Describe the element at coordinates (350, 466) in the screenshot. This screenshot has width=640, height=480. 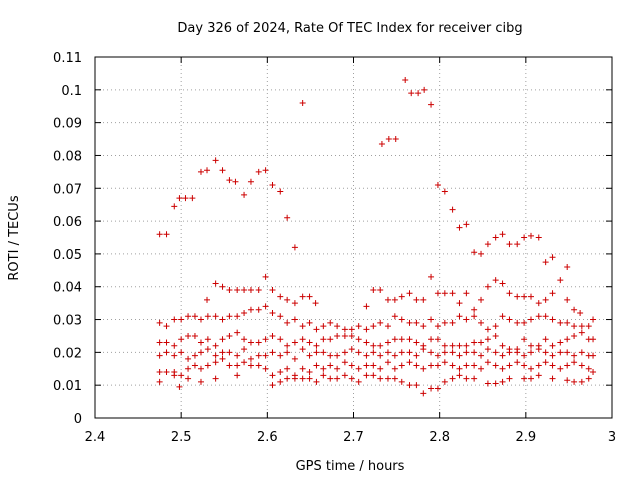
I see `x-axis-label: GPS time / hours` at that location.